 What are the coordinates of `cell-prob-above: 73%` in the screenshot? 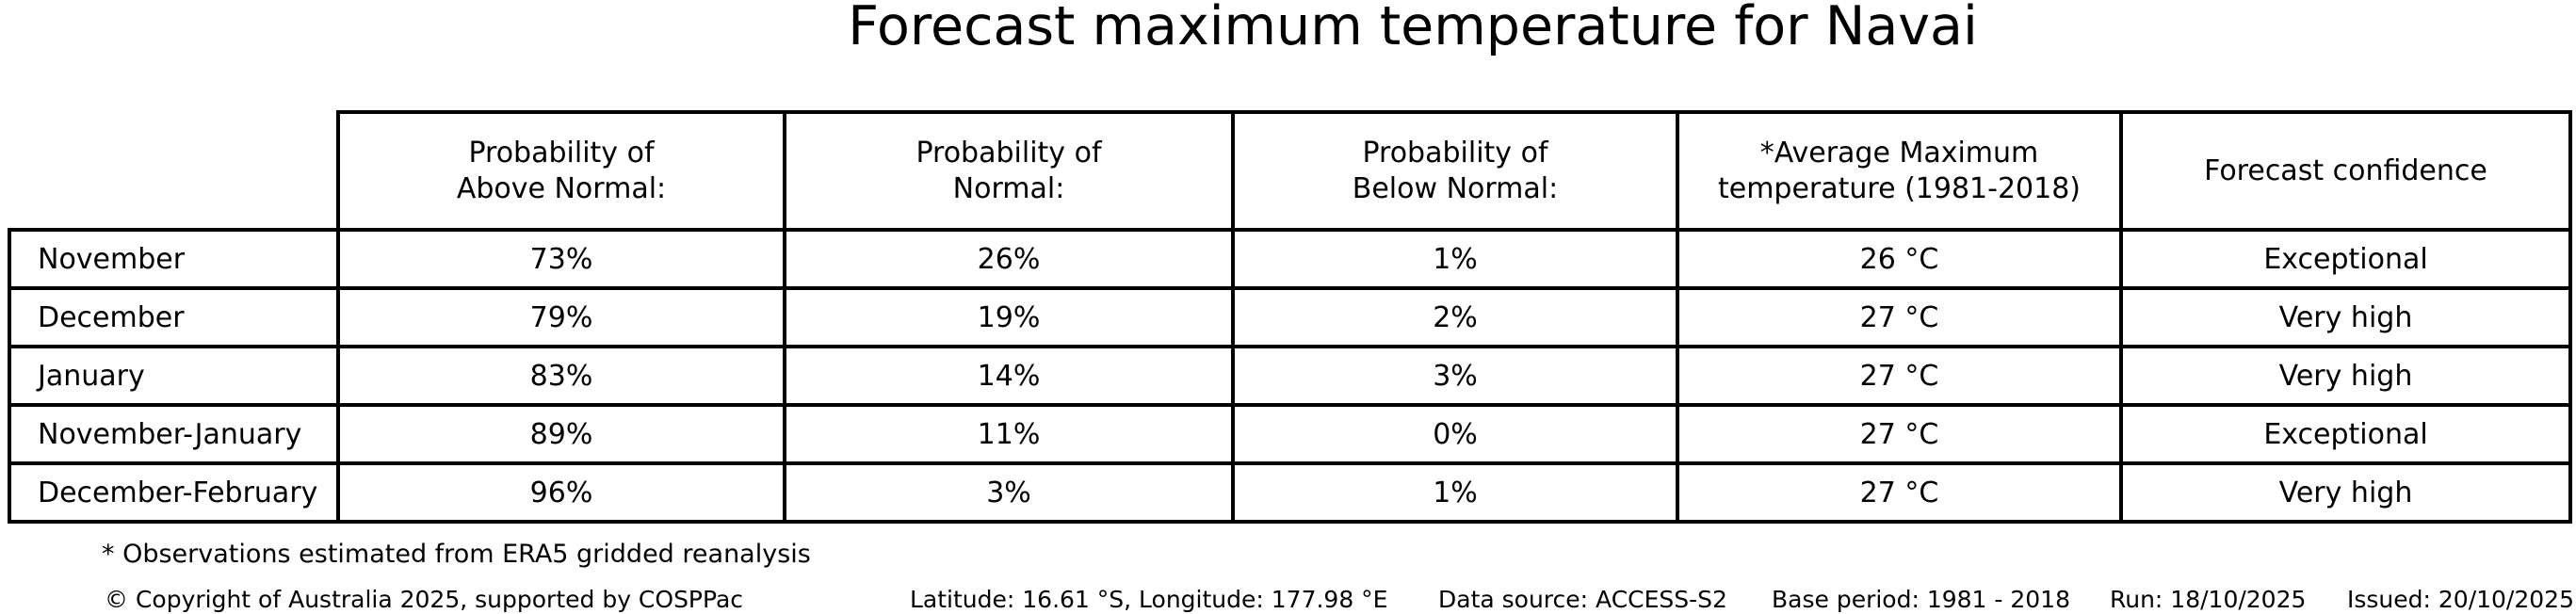 It's located at (561, 259).